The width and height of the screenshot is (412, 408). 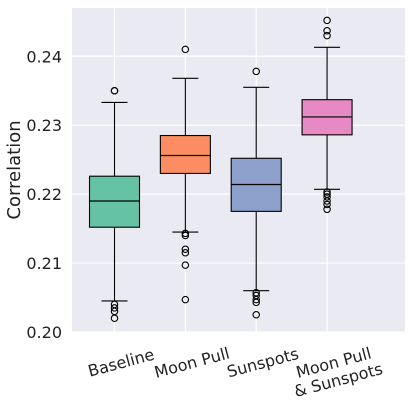 I want to click on y-tick-label: 0.23, so click(x=44, y=125).